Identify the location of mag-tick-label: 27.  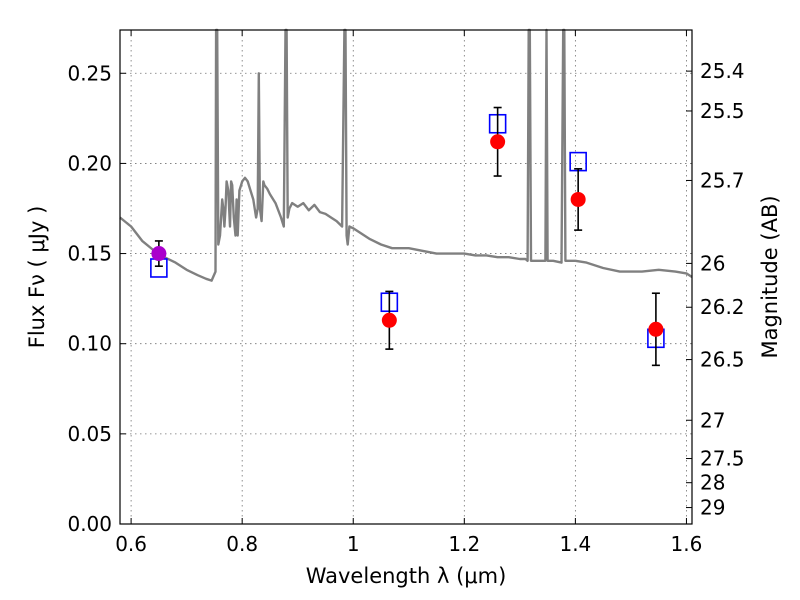
(712, 420).